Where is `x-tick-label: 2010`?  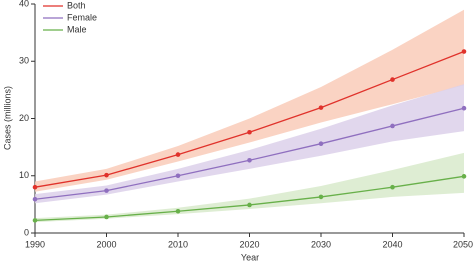
x-tick-label: 2010 is located at coordinates (178, 244).